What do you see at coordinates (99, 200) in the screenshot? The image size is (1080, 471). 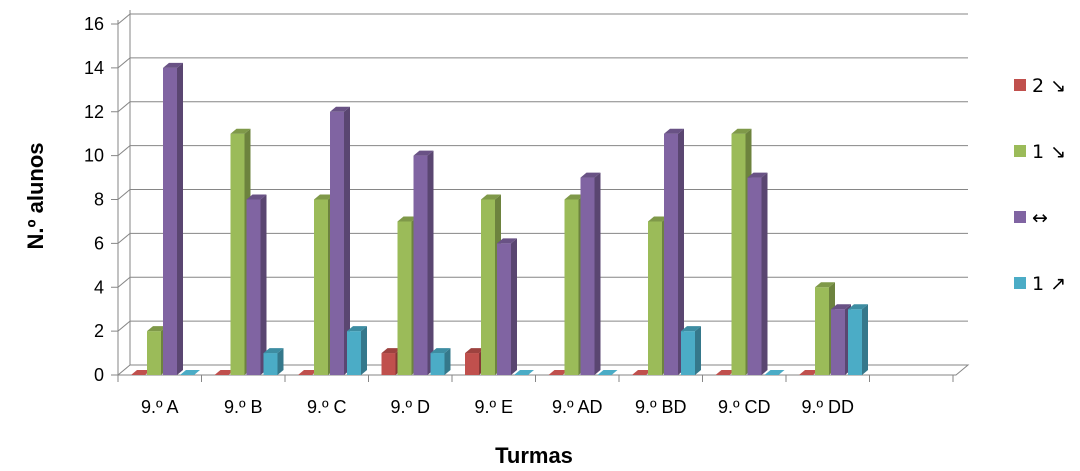 I see `y-tick-label: 8` at bounding box center [99, 200].